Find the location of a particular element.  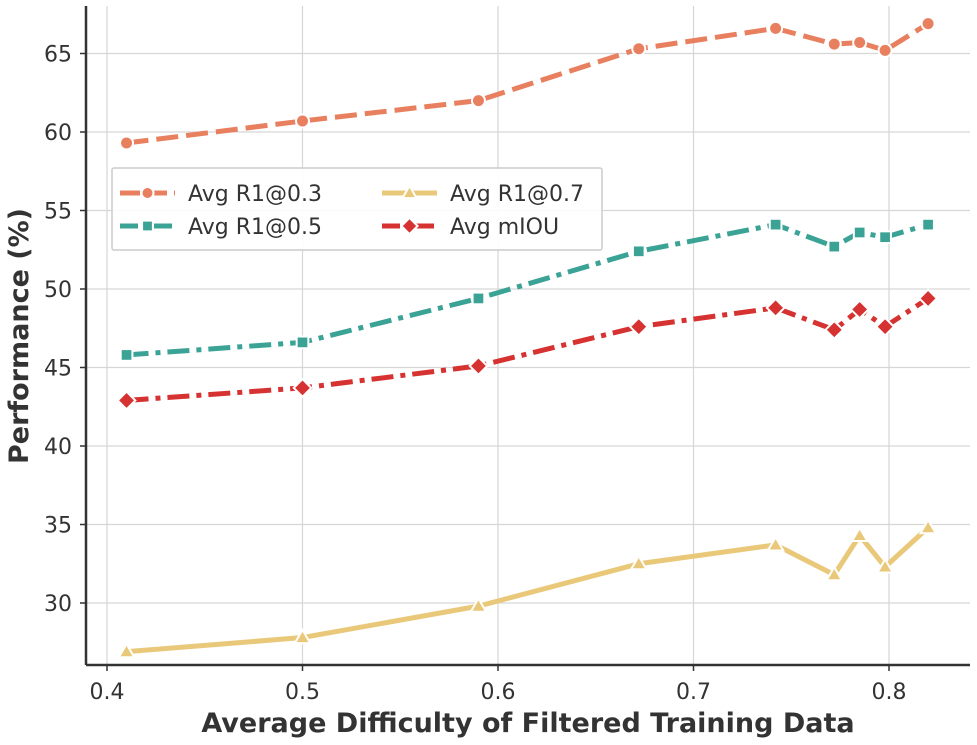

legend-entry: Avg R1@0.7 is located at coordinates (483, 194).